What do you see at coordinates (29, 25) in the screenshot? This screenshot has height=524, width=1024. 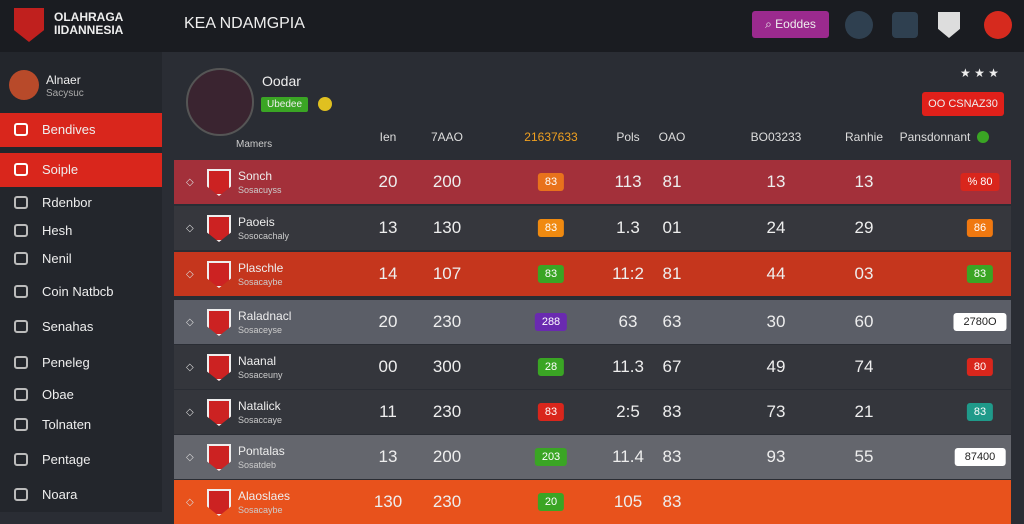 I see `logo` at bounding box center [29, 25].